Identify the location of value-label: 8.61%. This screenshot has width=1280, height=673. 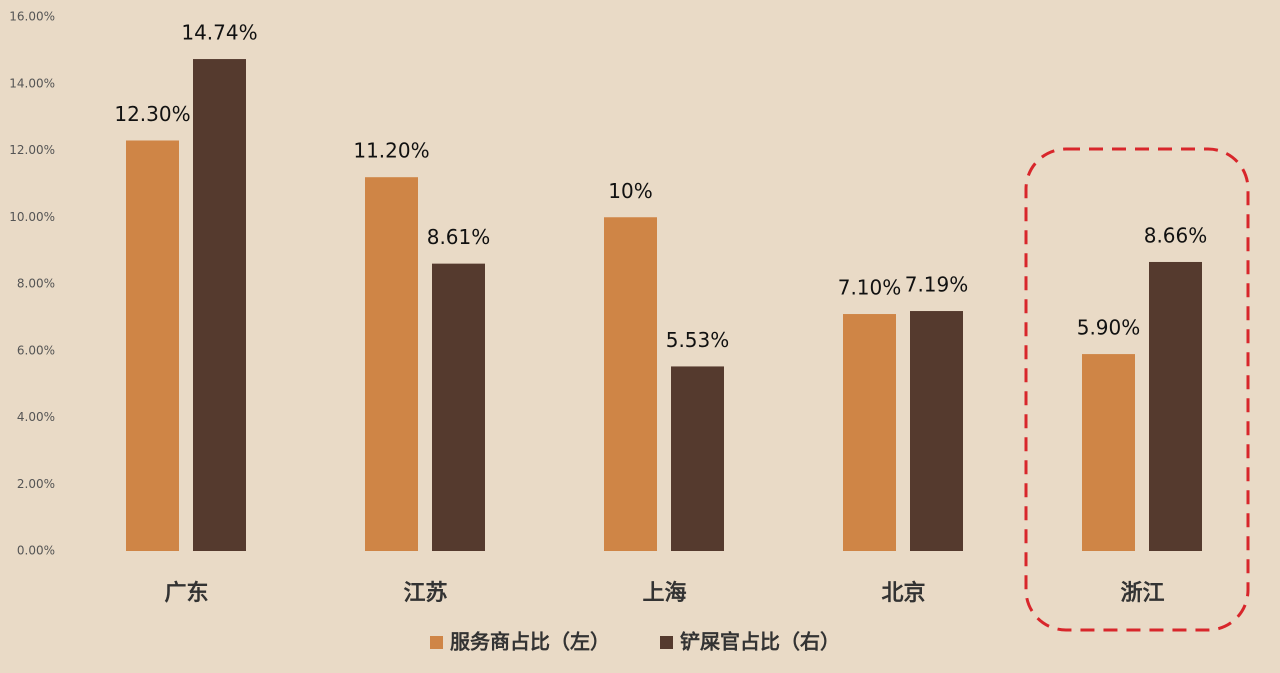
(459, 237).